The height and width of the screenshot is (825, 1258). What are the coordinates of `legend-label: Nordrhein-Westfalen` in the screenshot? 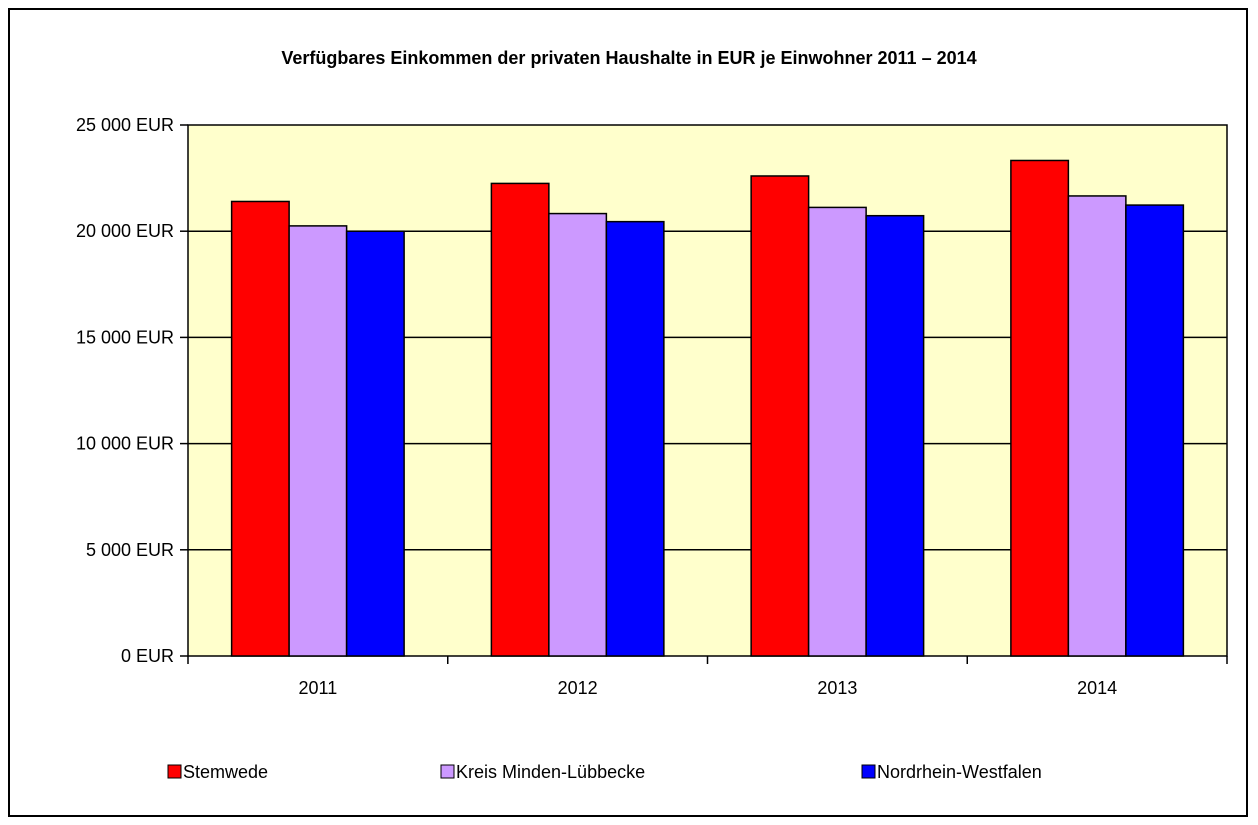 It's located at (959, 772).